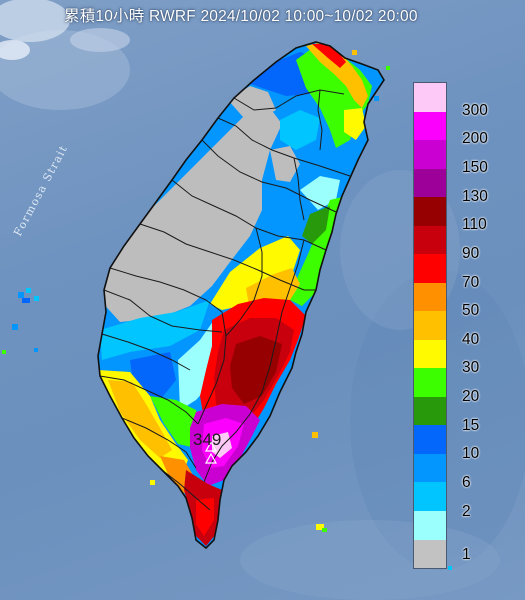 Image resolution: width=525 pixels, height=600 pixels. What do you see at coordinates (471, 282) in the screenshot?
I see `legend-label: 70` at bounding box center [471, 282].